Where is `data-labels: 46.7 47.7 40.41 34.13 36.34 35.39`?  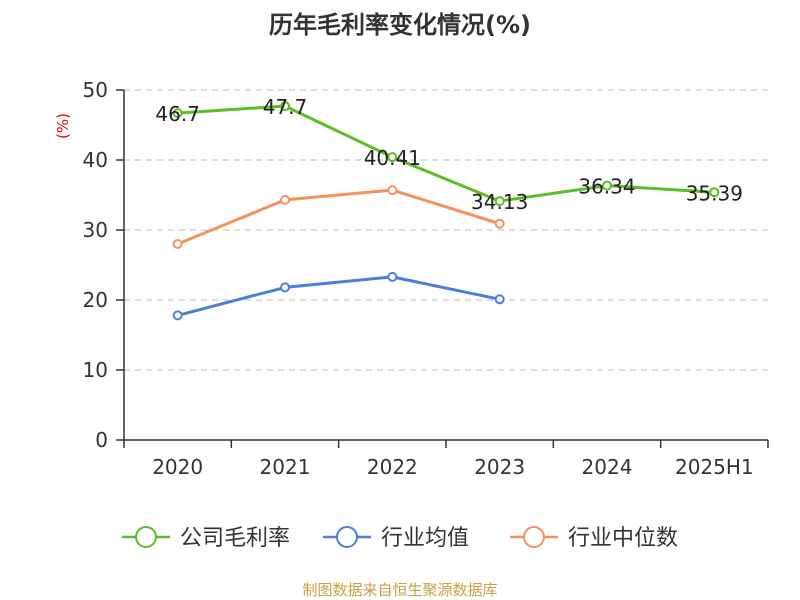
data-labels: 46.7 47.7 40.41 34.13 36.34 35.39 is located at coordinates (449, 154).